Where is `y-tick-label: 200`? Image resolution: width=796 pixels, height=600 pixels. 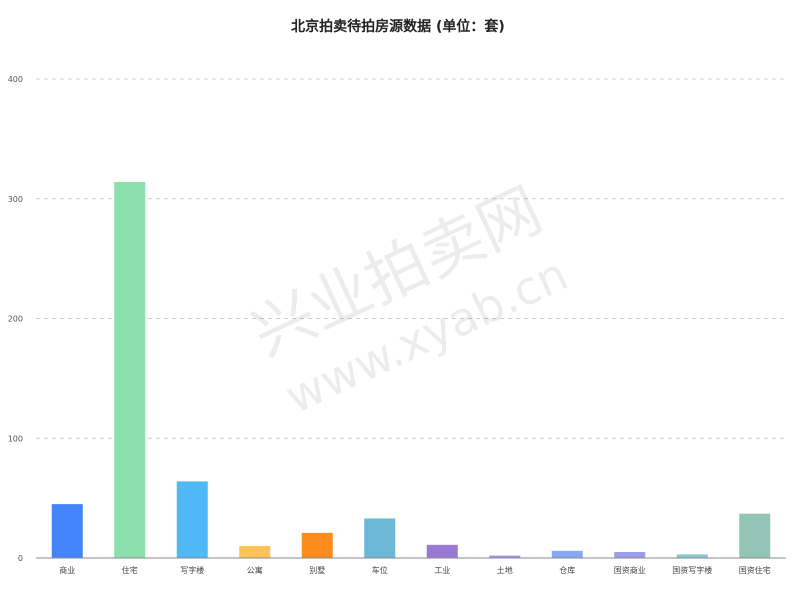 y-tick-label: 200 is located at coordinates (15, 319).